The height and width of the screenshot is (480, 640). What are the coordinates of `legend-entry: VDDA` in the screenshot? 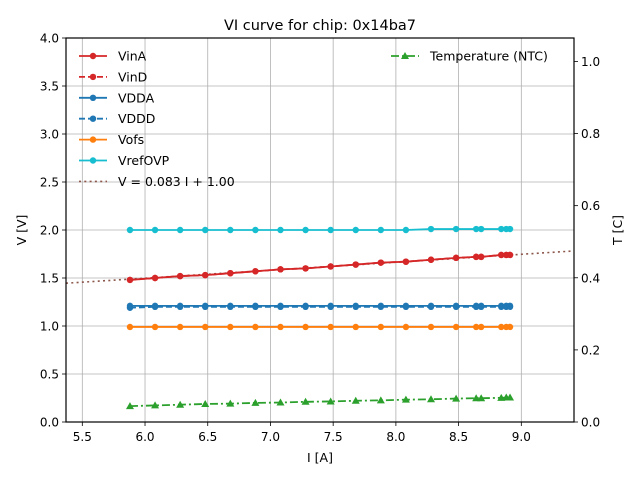 It's located at (117, 97).